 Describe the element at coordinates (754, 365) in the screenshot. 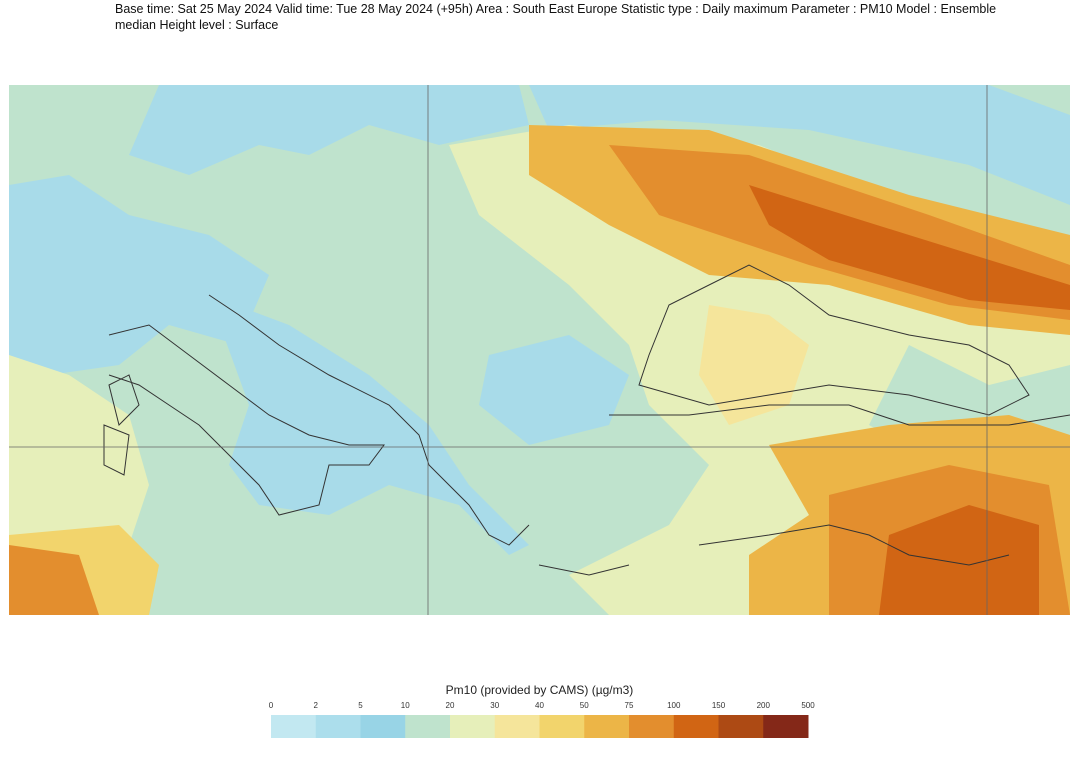

I see `mid-area` at that location.